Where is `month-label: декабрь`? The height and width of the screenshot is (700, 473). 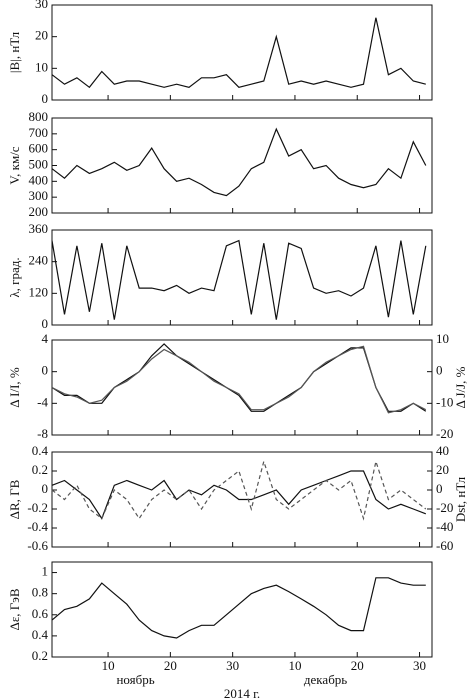 month-label: декабрь is located at coordinates (325, 679).